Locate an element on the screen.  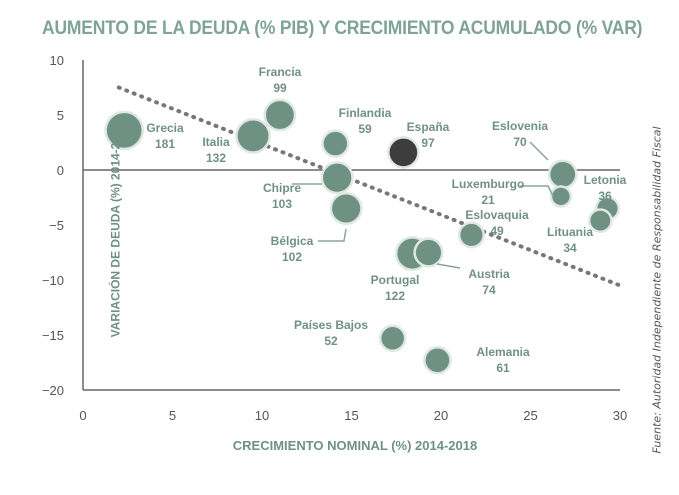
point-label: Francia 99 is located at coordinates (280, 80).